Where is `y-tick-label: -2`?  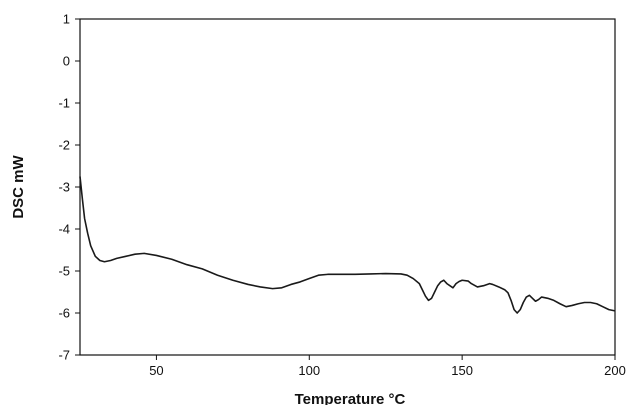 y-tick-label: -2 is located at coordinates (64, 145).